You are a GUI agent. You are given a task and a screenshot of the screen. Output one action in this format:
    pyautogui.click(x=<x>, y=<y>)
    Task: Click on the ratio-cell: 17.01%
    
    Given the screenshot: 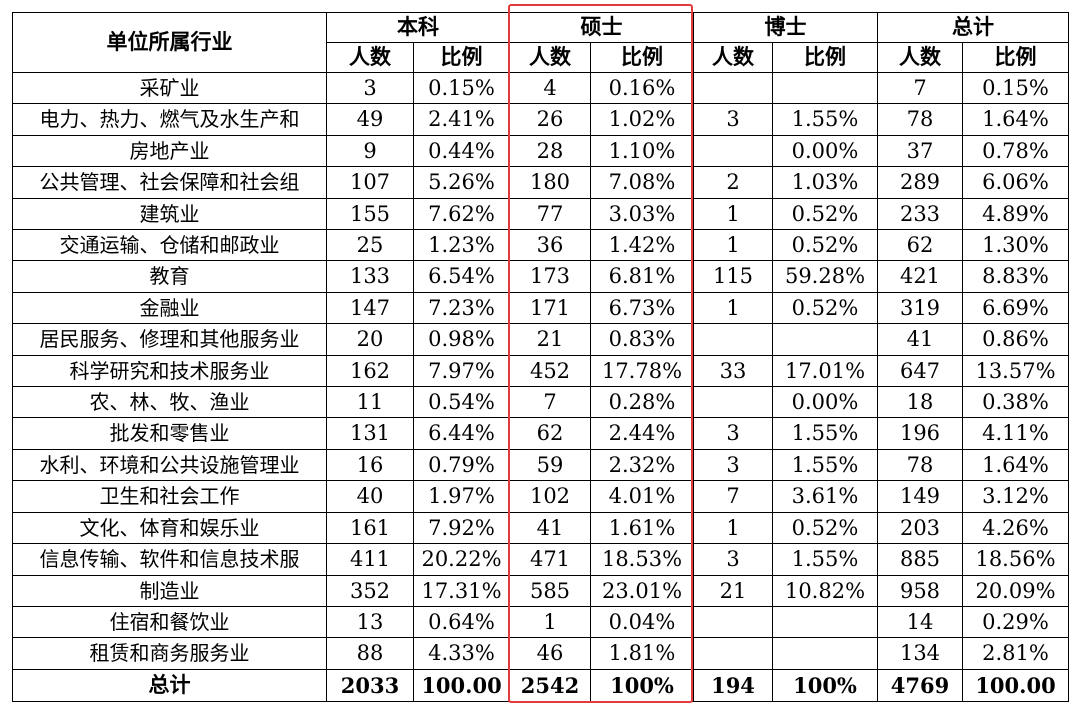 What is the action you would take?
    pyautogui.click(x=825, y=371)
    